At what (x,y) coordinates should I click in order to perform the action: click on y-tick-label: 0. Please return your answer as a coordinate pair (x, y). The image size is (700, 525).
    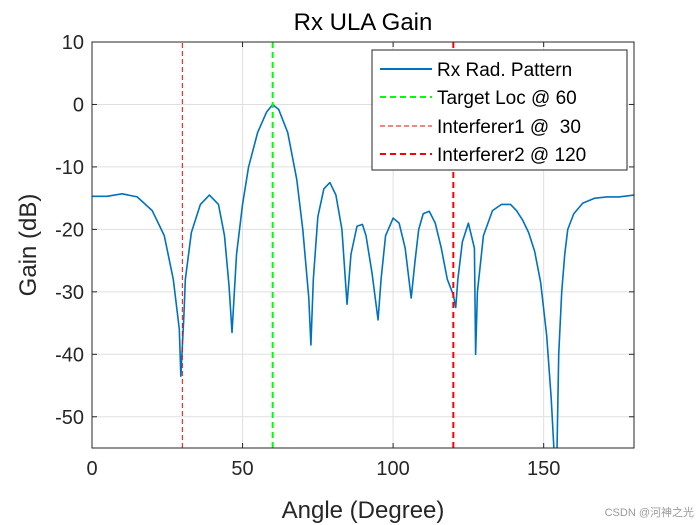
    Looking at the image, I should click on (78, 105).